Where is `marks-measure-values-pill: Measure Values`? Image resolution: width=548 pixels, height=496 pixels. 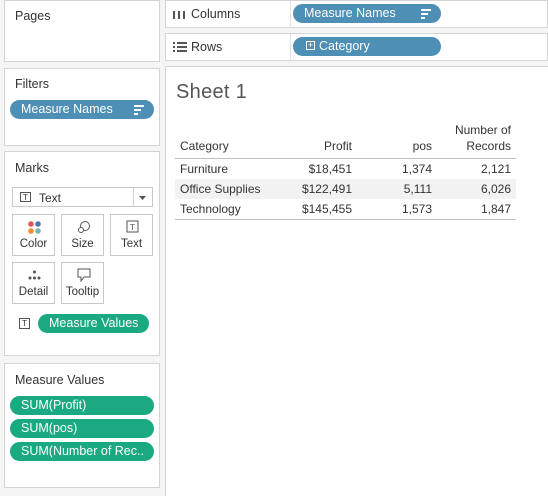 marks-measure-values-pill: Measure Values is located at coordinates (93, 323).